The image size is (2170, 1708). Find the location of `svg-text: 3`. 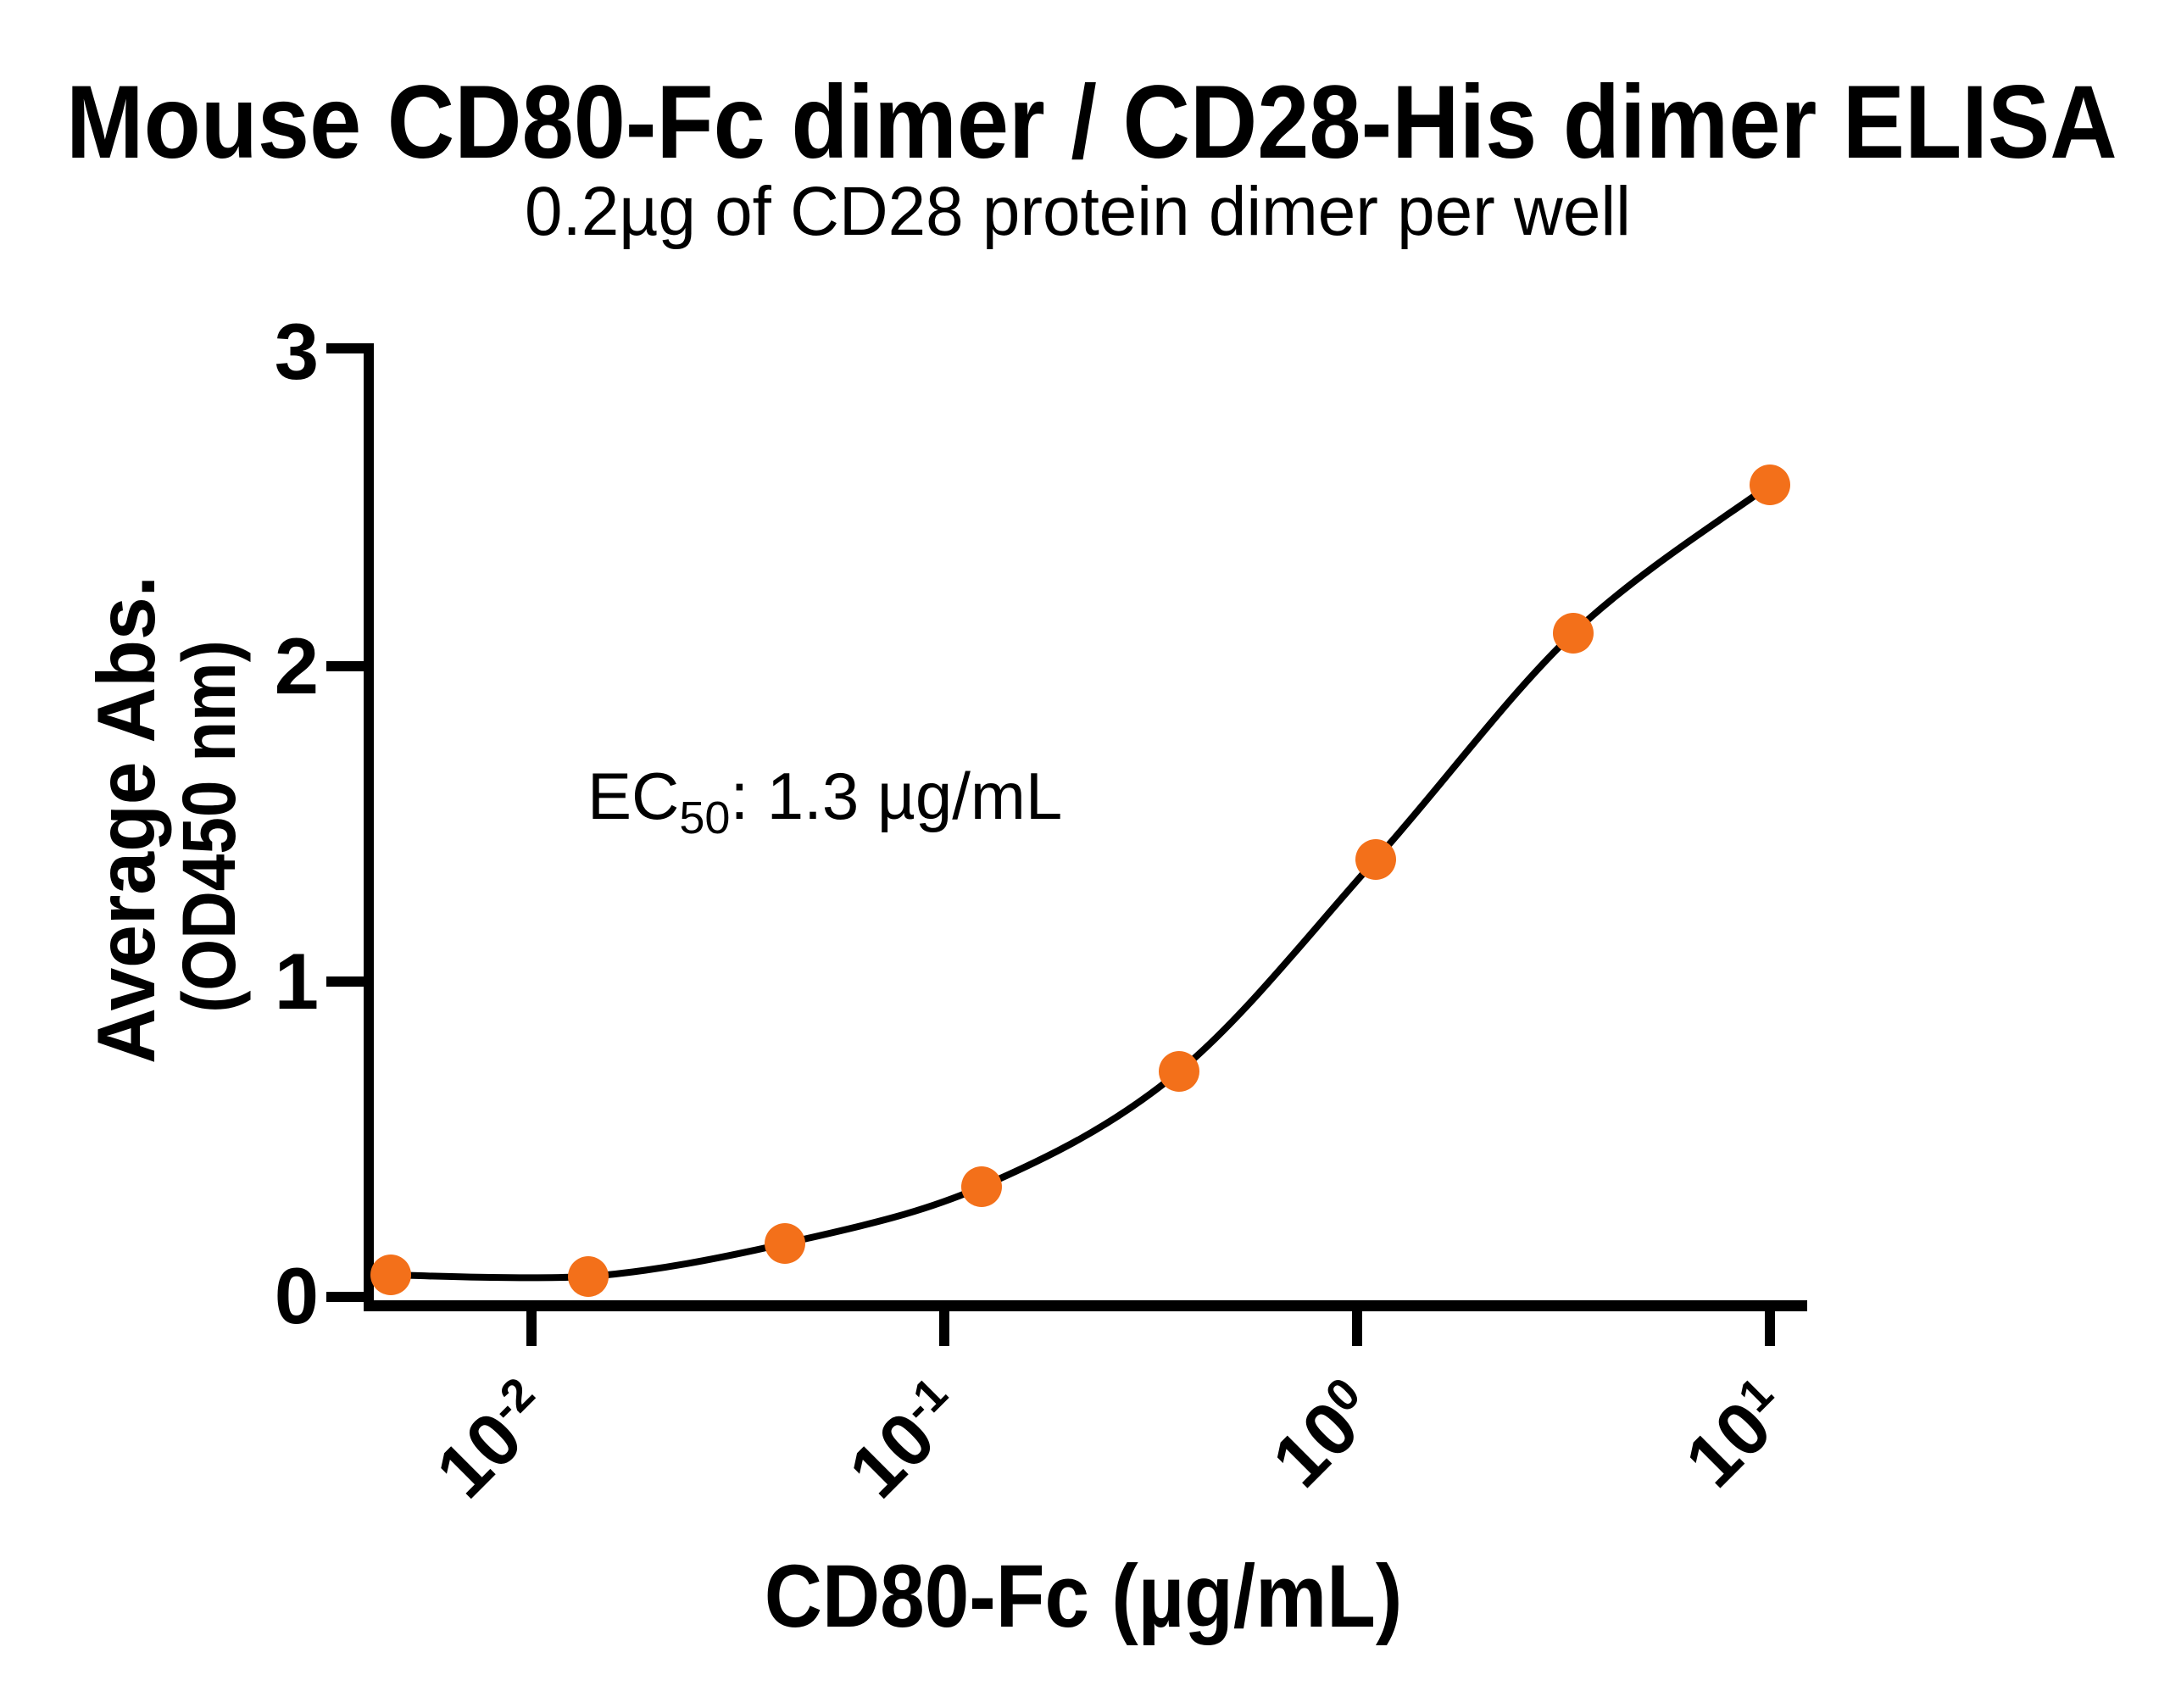

svg-text: 3 is located at coordinates (297, 351).